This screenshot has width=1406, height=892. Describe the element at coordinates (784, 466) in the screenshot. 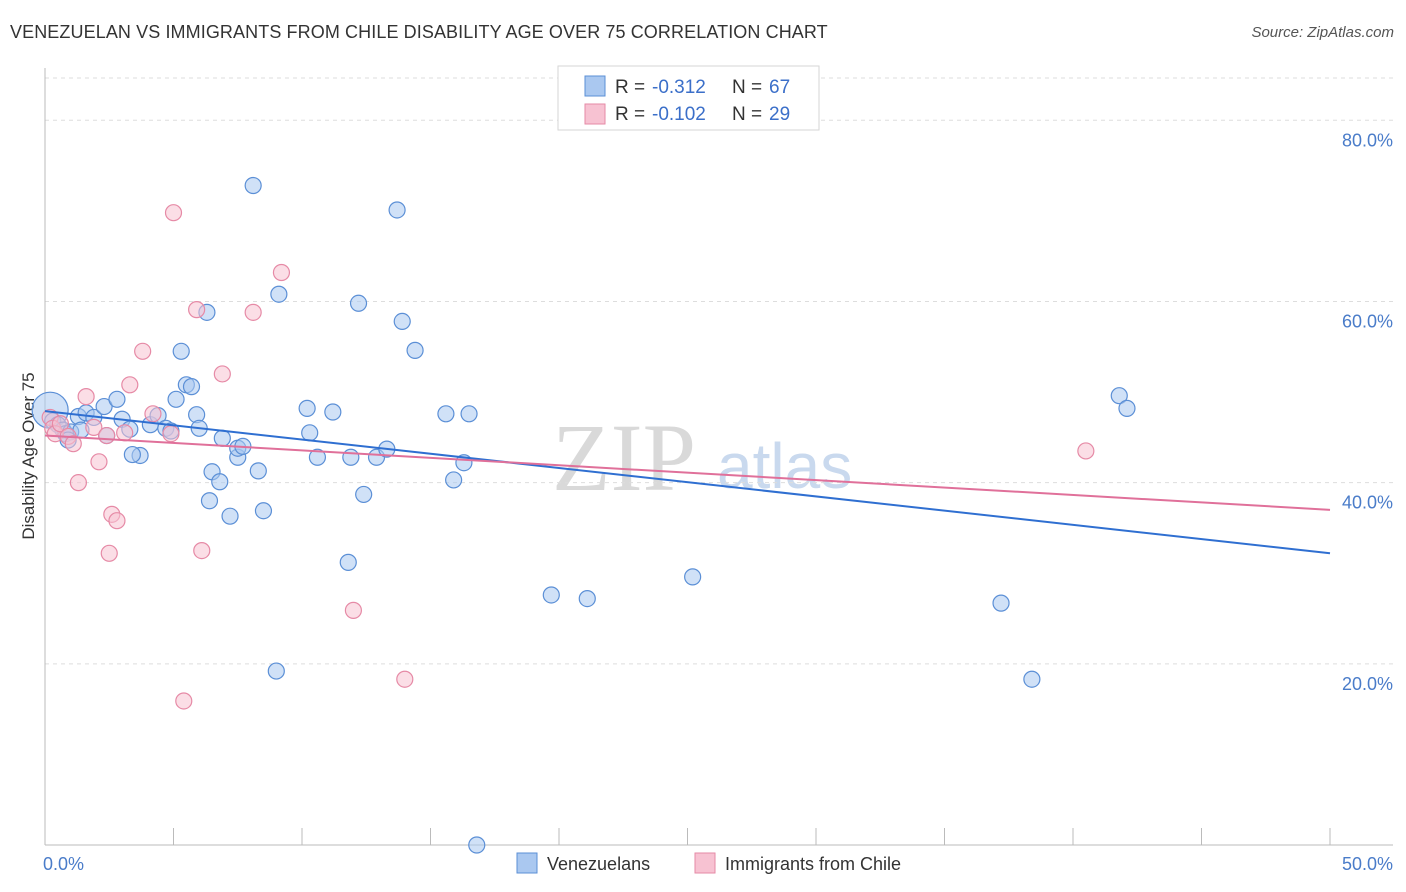

I see `watermark-atlas: atlas` at that location.